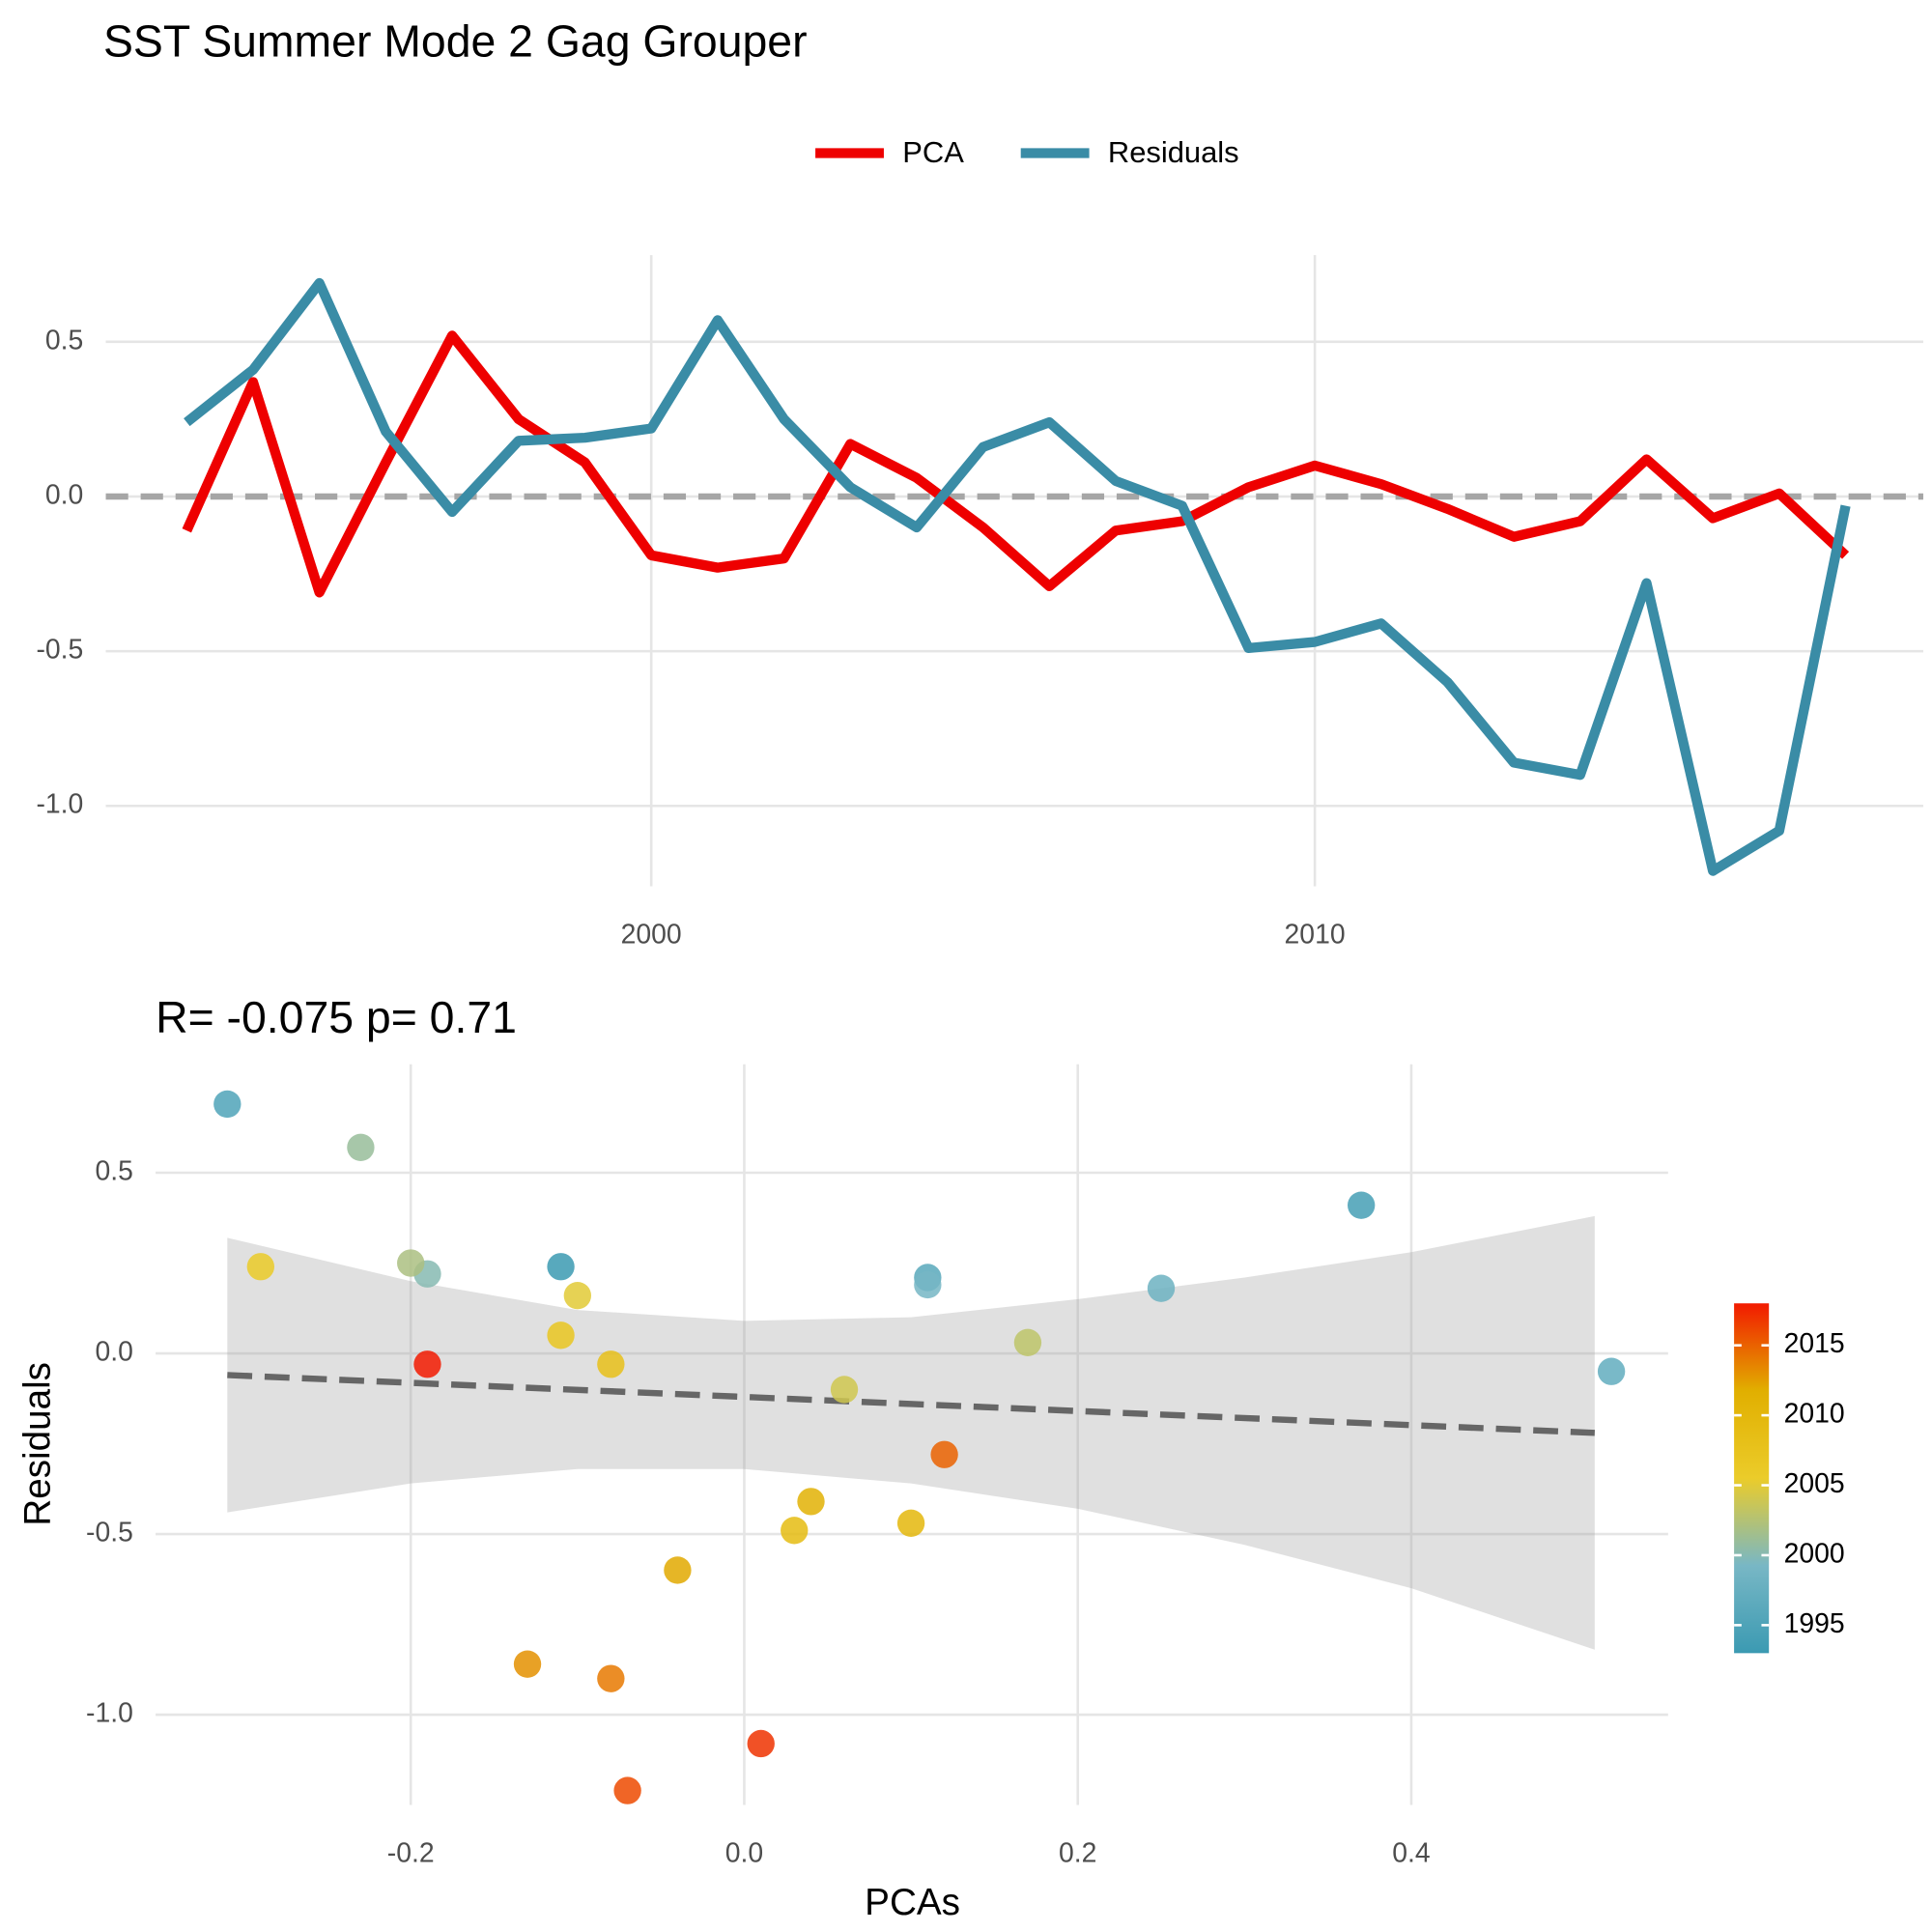 This screenshot has height=1932, width=1932. Describe the element at coordinates (651, 935) in the screenshot. I see `x-tick-label: 2000` at that location.